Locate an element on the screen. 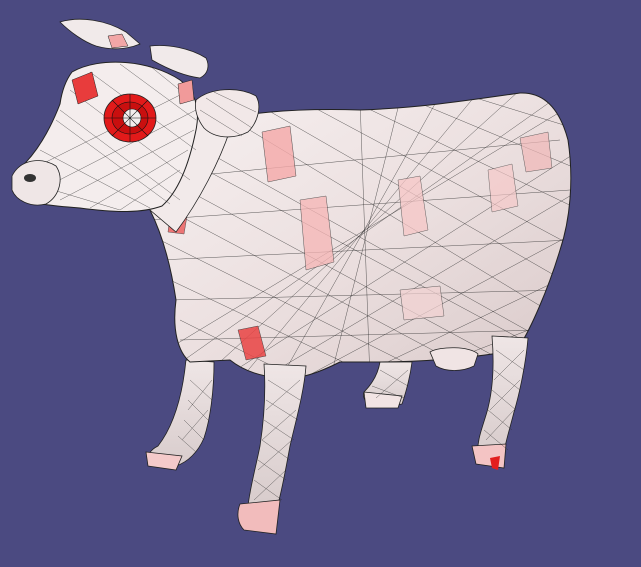 This screenshot has height=567, width=641. cow-leg-back-near-hoof-highlight is located at coordinates (495, 463).